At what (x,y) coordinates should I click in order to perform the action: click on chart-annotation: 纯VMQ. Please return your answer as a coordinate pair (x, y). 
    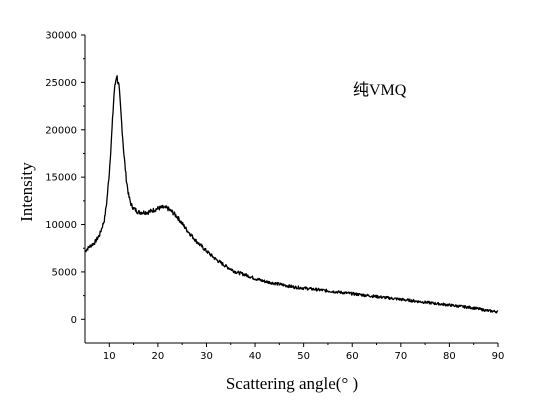
    Looking at the image, I should click on (380, 90).